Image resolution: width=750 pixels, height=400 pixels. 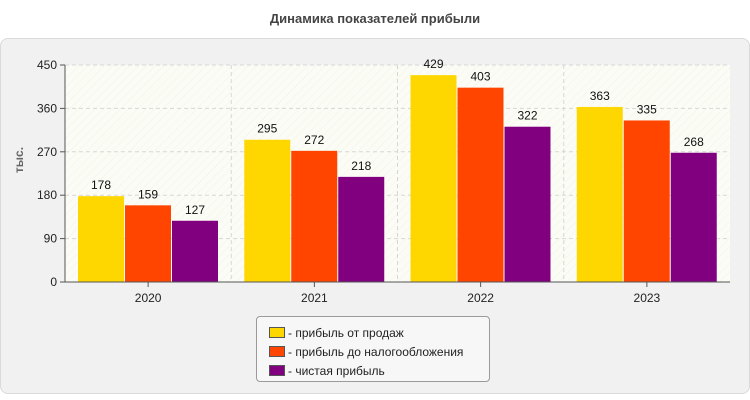 I want to click on y-tick-label: 90, so click(x=51, y=239).